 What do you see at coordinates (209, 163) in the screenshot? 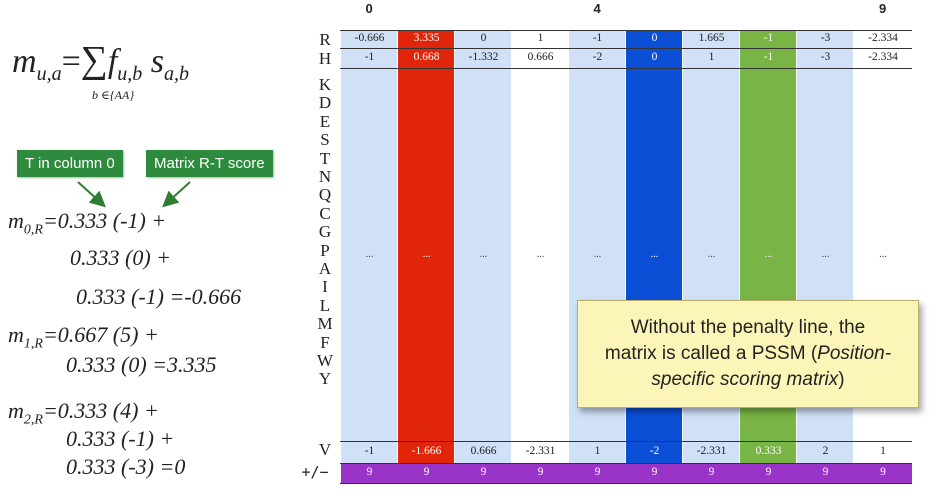
I see `tag-matrix-rt-score: Matrix R-T score` at bounding box center [209, 163].